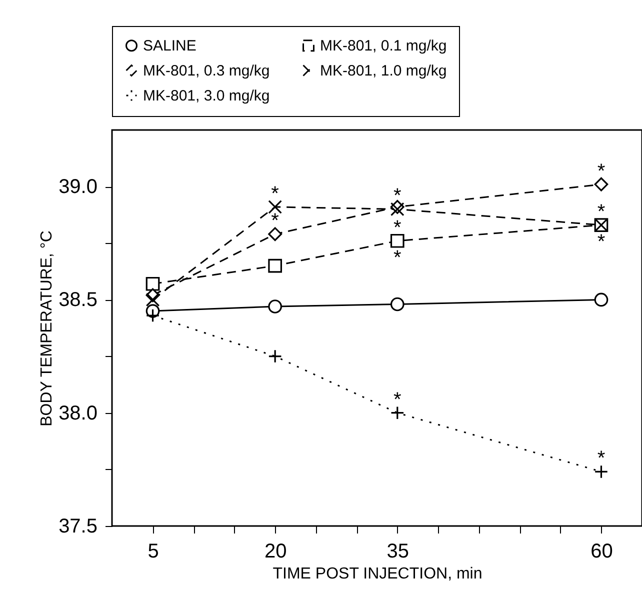 The image size is (642, 590). I want to click on y-tick-label: 38.0, so click(78, 413).